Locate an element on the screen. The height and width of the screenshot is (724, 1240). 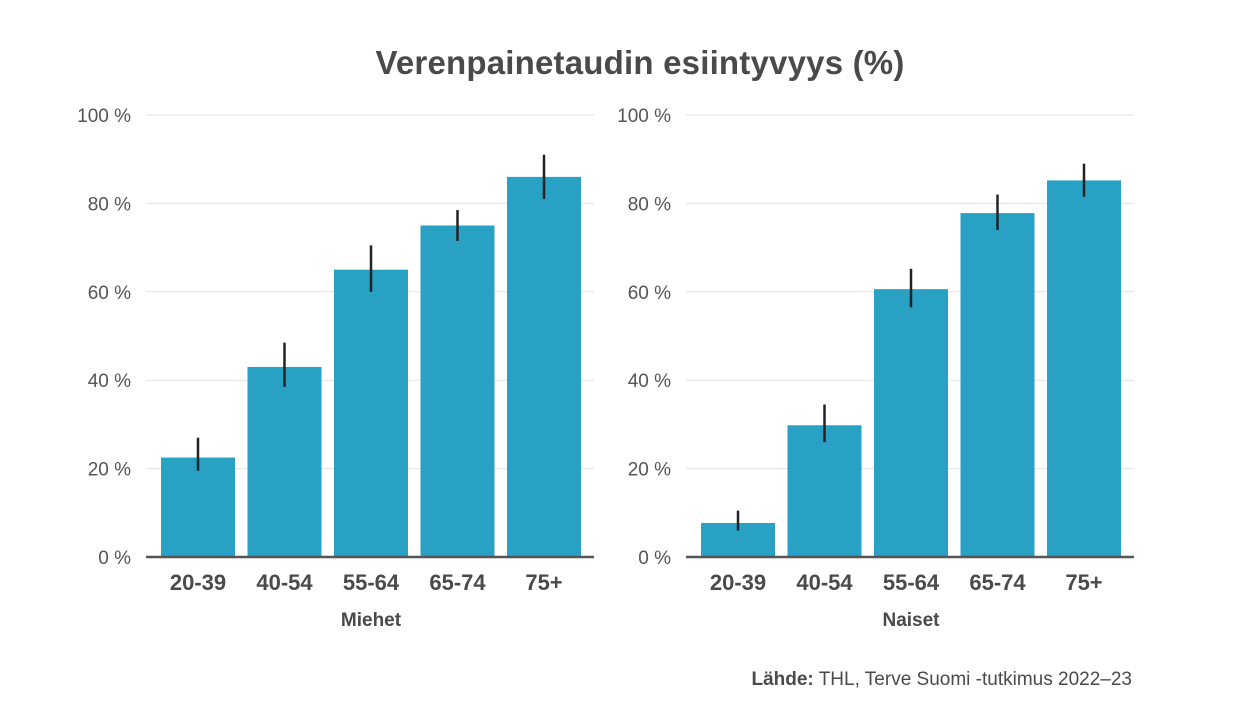
x-tick-label-naiset: 75+ is located at coordinates (1083, 582).